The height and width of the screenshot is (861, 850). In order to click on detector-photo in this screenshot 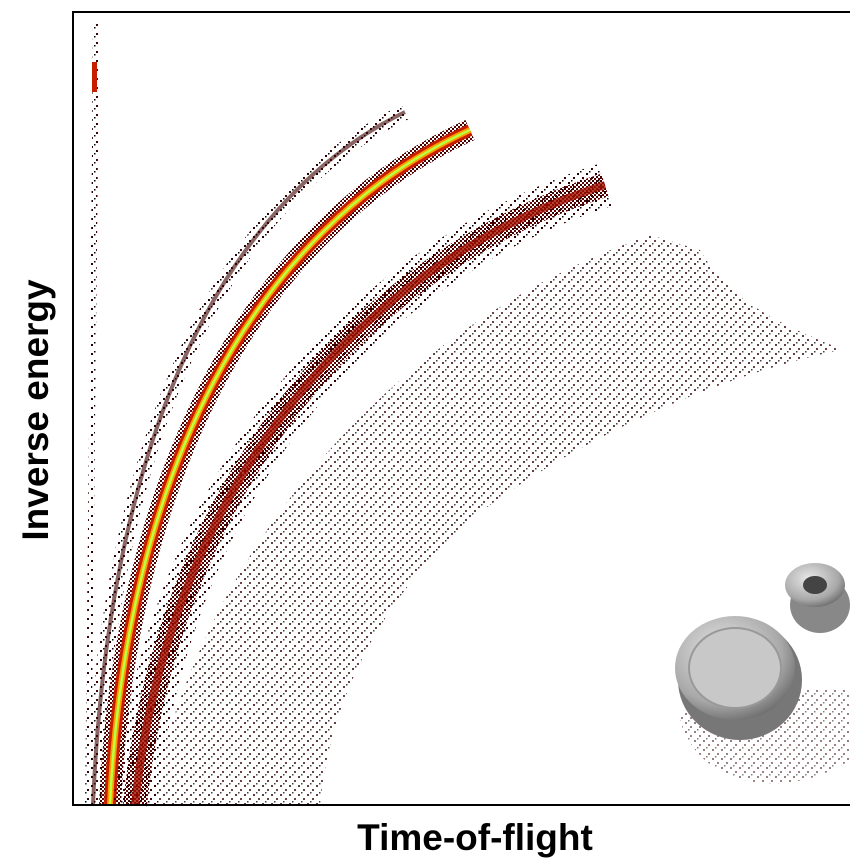, I will do `click(762, 673)`.